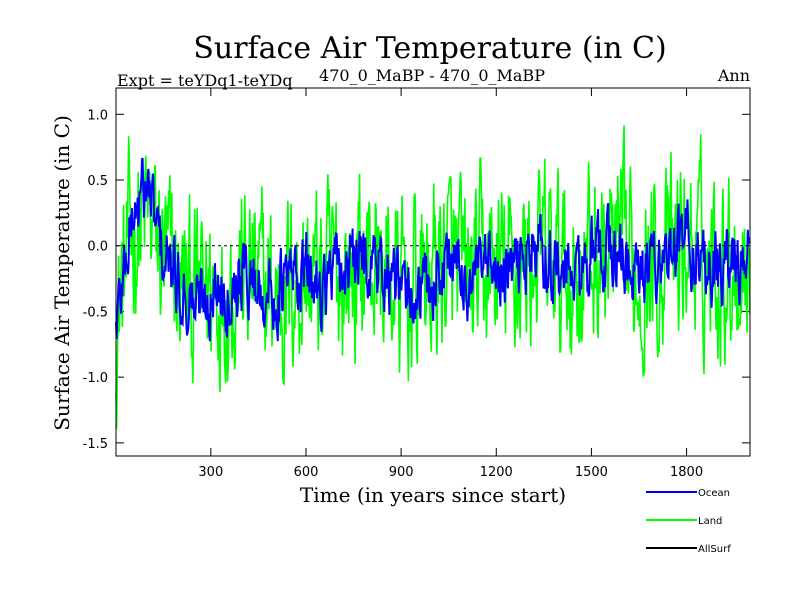 The height and width of the screenshot is (600, 800). I want to click on y-tick-label: 0.5, so click(97, 181).